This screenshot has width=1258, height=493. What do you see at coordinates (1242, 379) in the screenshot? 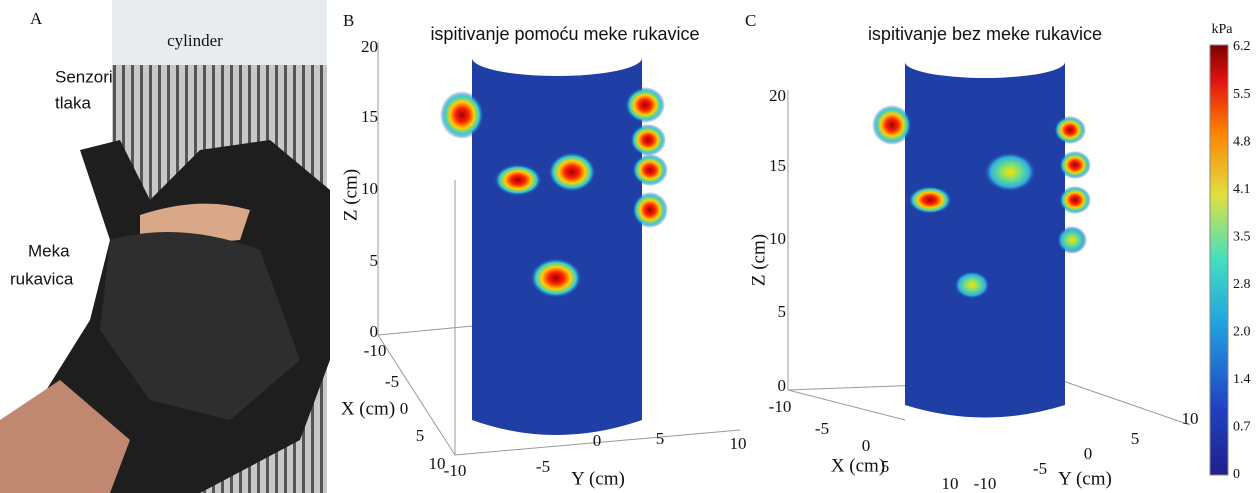
I see `colorbar-tick-label: 1.4` at bounding box center [1242, 379].